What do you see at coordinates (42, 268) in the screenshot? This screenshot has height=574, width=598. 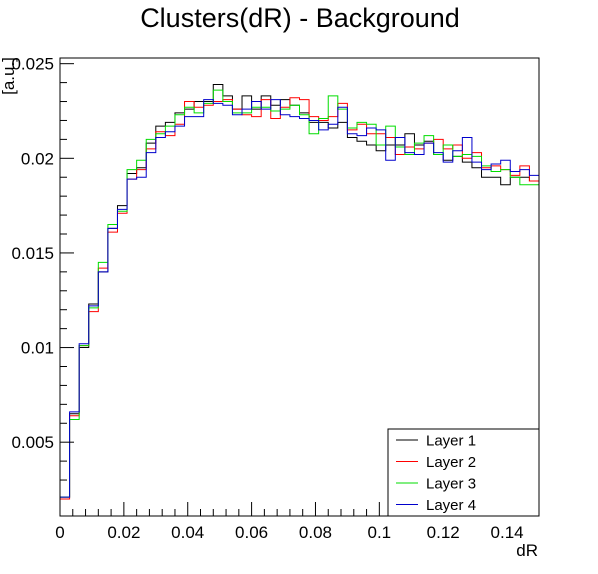 I see `y-axis: 0.005 0.01 0.015 0.02 0.025` at bounding box center [42, 268].